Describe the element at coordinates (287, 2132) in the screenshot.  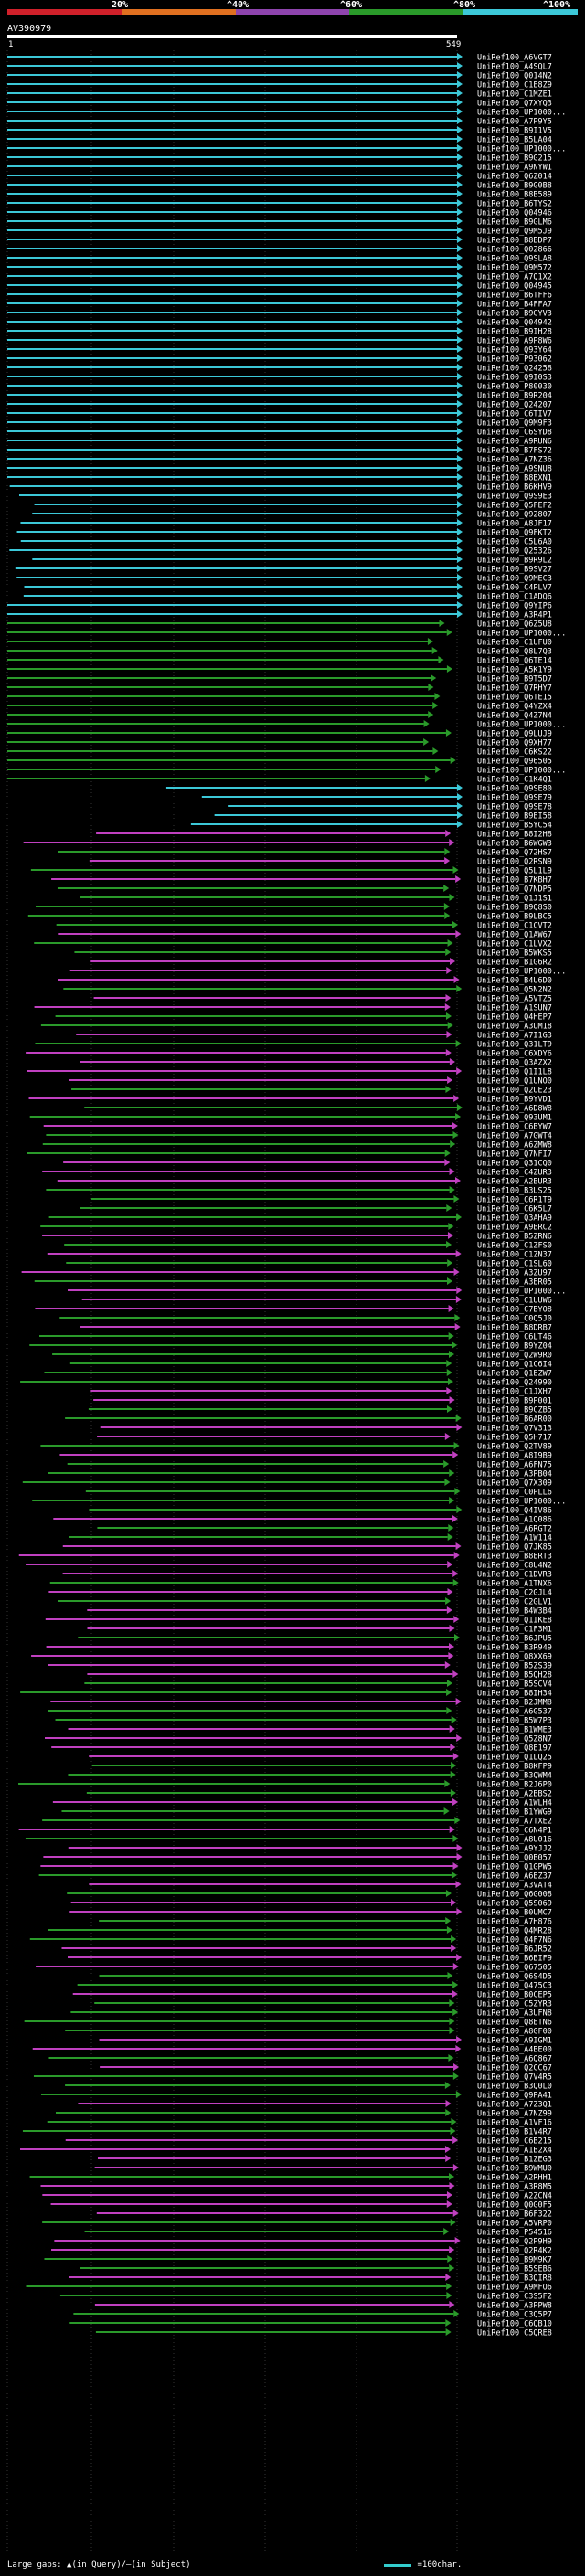
I see `hit-row: UniRef100_B1V4R7` at that location.